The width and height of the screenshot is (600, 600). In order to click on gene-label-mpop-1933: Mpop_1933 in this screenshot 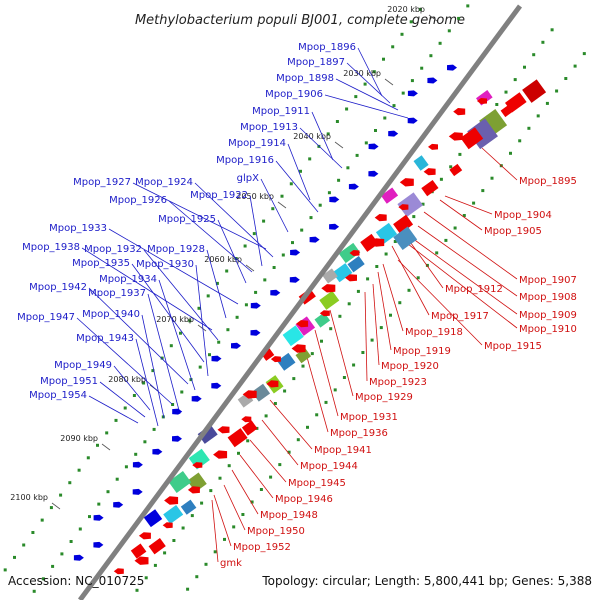, I will do `click(78, 228)`.